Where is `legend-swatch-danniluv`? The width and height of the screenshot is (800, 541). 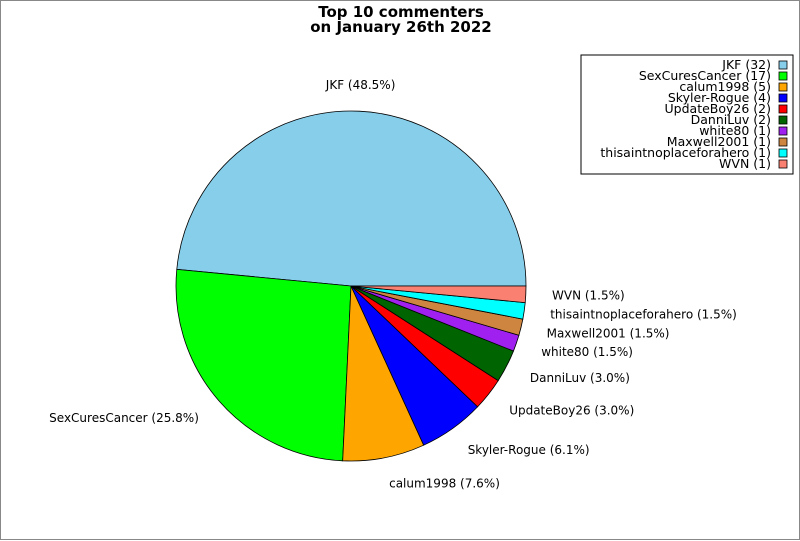 legend-swatch-danniluv is located at coordinates (783, 120).